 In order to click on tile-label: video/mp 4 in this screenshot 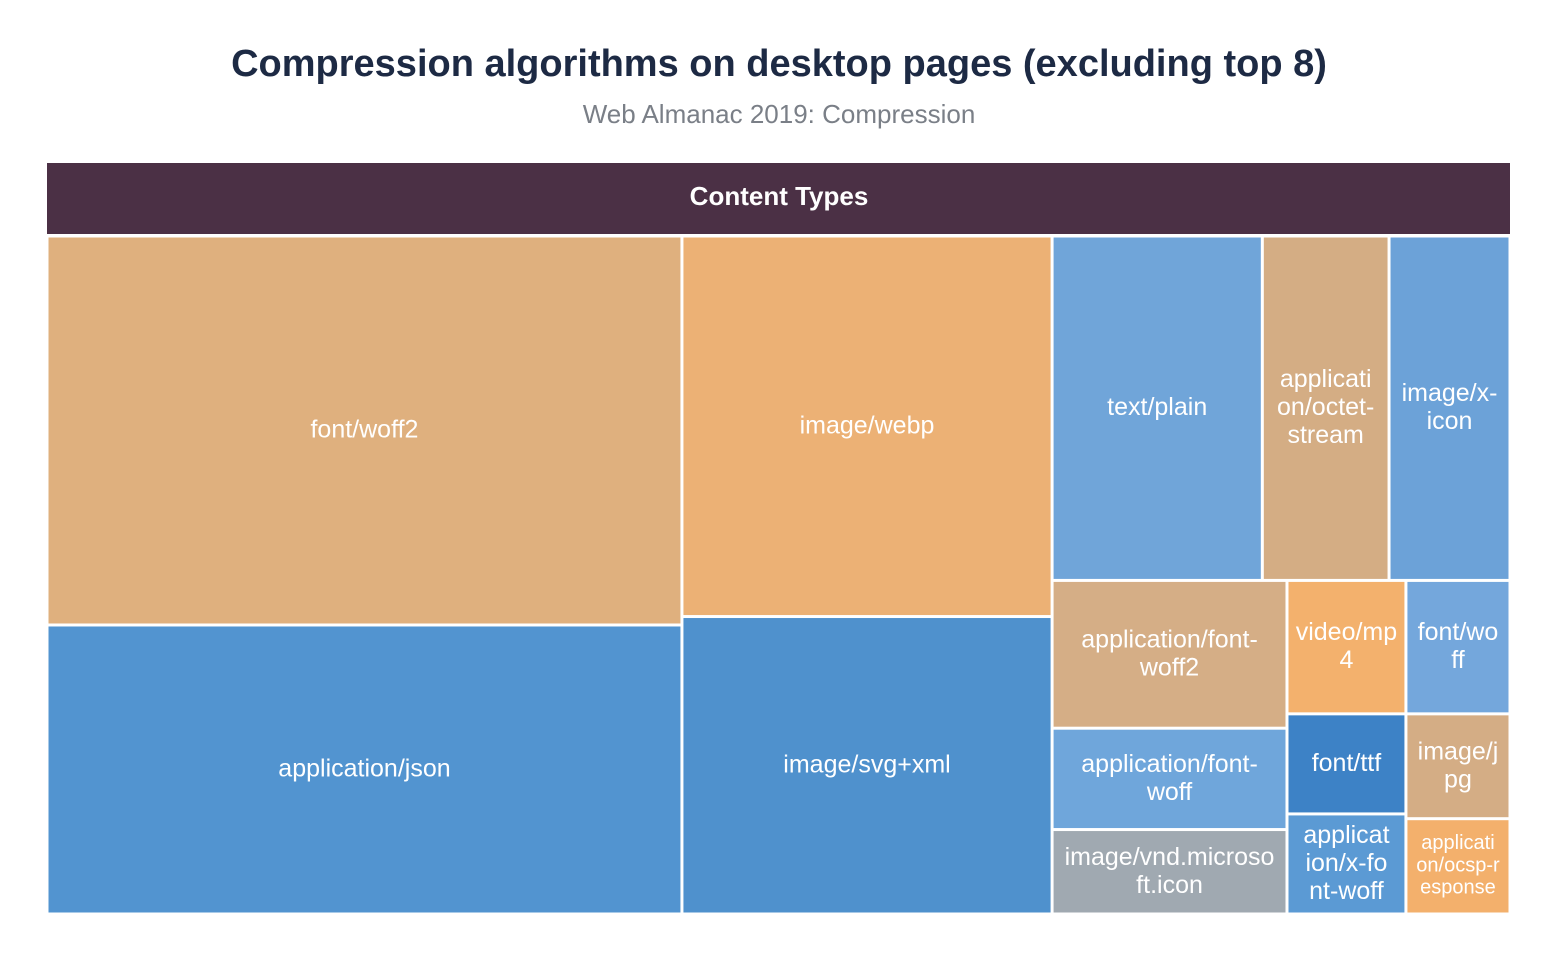, I will do `click(1346, 646)`.